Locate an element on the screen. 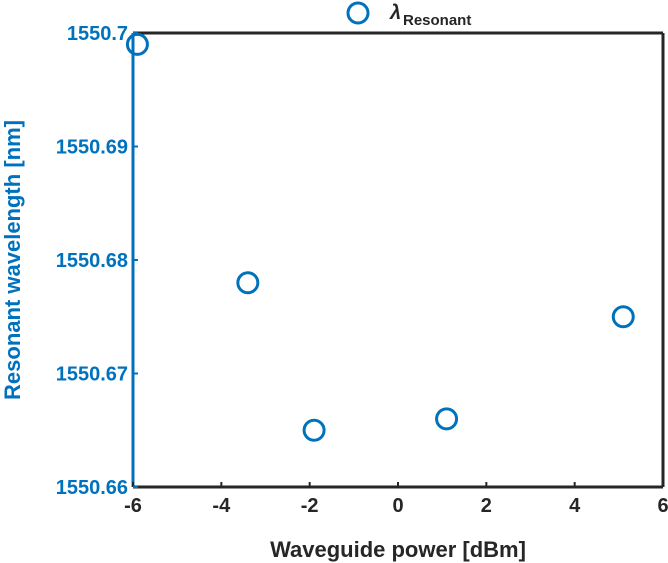 The image size is (668, 563). legend-marker is located at coordinates (358, 13).